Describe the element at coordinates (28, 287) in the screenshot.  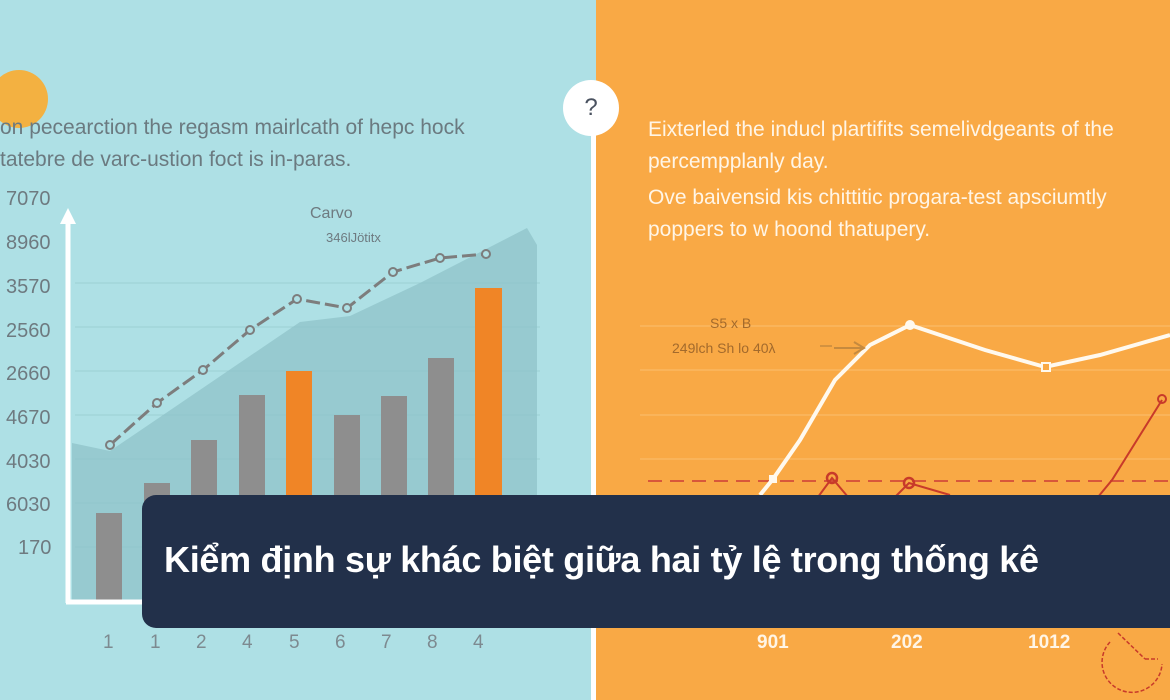
I see `y-tick-label: 3570` at that location.